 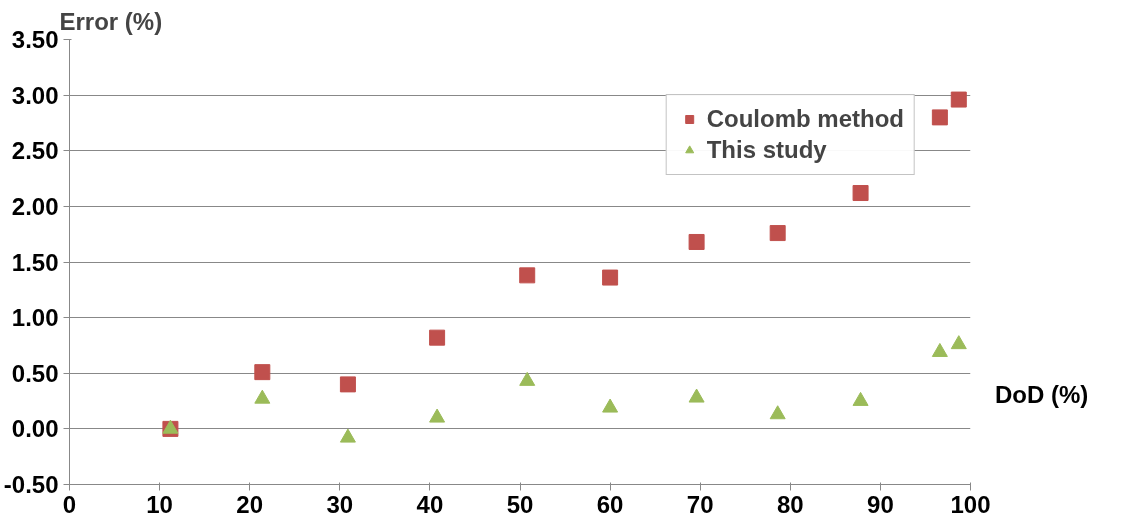 I want to click on x-tick-label: 100, so click(x=970, y=504).